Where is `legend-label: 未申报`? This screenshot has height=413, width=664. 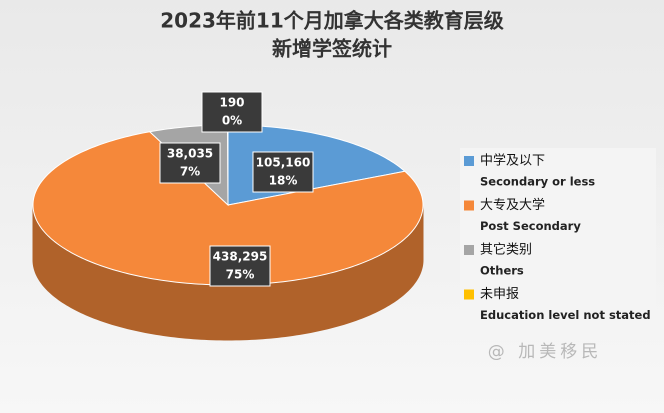
legend-label: 未申报 is located at coordinates (499, 294).